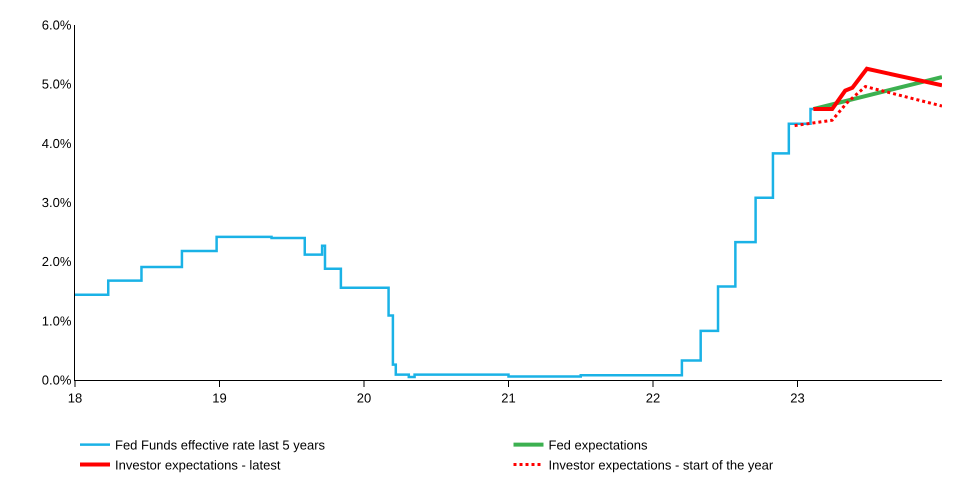  Describe the element at coordinates (57, 84) in the screenshot. I see `y-tick-label: 5.0%` at that location.